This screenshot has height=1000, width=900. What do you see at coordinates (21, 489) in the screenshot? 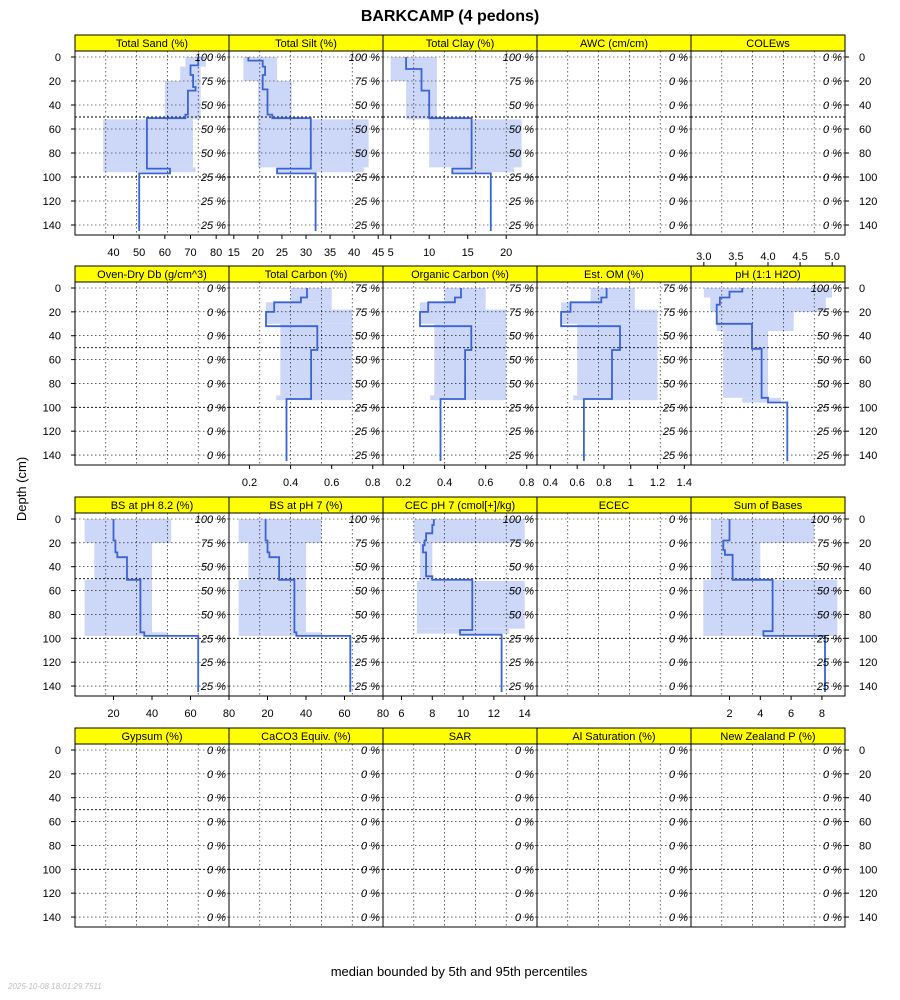
I see `y-axis-title: Depth (cm)` at bounding box center [21, 489].